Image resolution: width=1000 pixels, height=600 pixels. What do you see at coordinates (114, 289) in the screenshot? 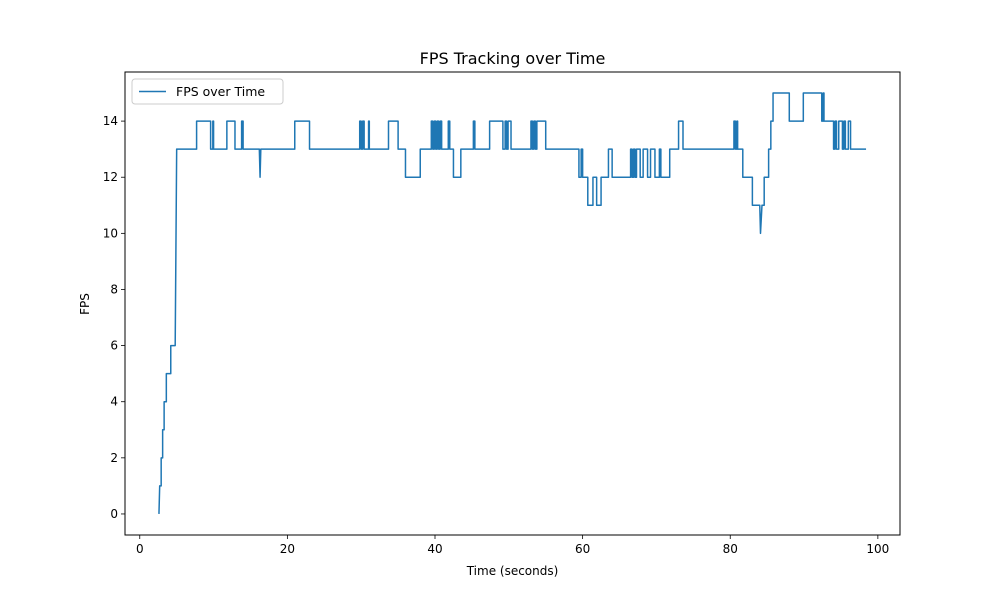
I see `y-tick-label: 8` at bounding box center [114, 289].